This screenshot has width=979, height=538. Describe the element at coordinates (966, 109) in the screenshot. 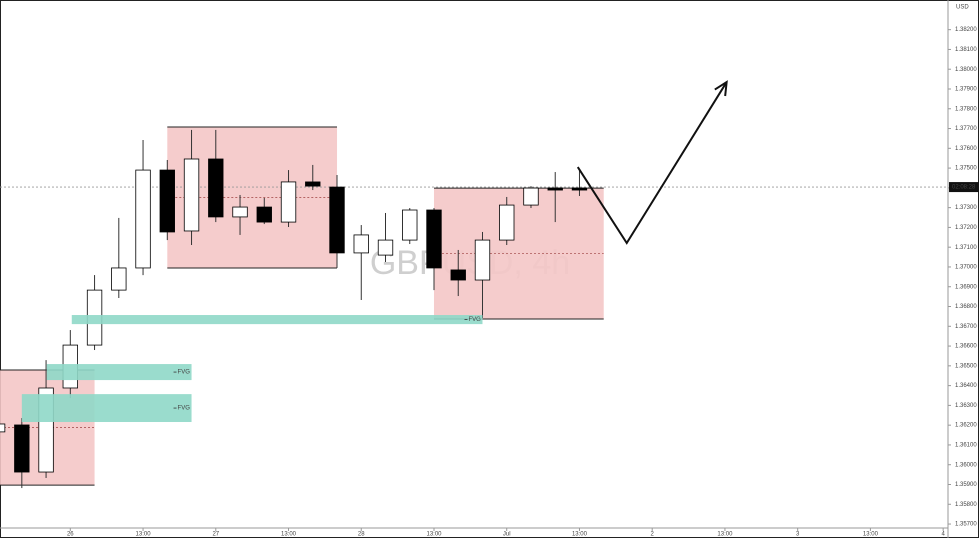

I see `y-tick-label: 1.37800` at that location.